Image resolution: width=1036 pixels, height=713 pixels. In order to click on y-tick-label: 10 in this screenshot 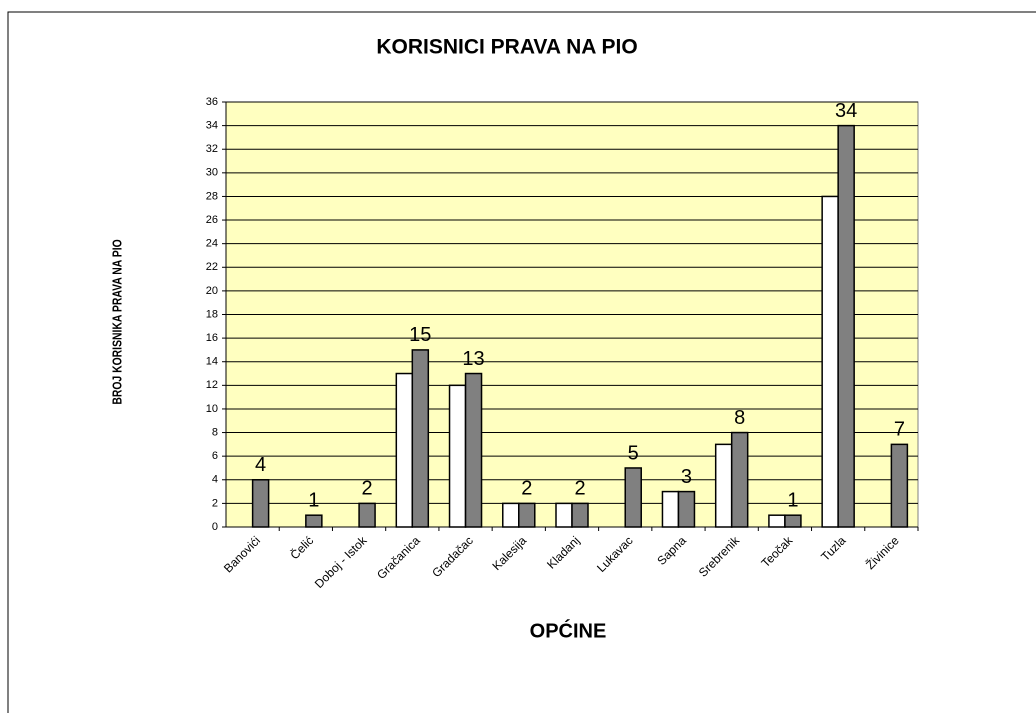, I will do `click(212, 409)`.